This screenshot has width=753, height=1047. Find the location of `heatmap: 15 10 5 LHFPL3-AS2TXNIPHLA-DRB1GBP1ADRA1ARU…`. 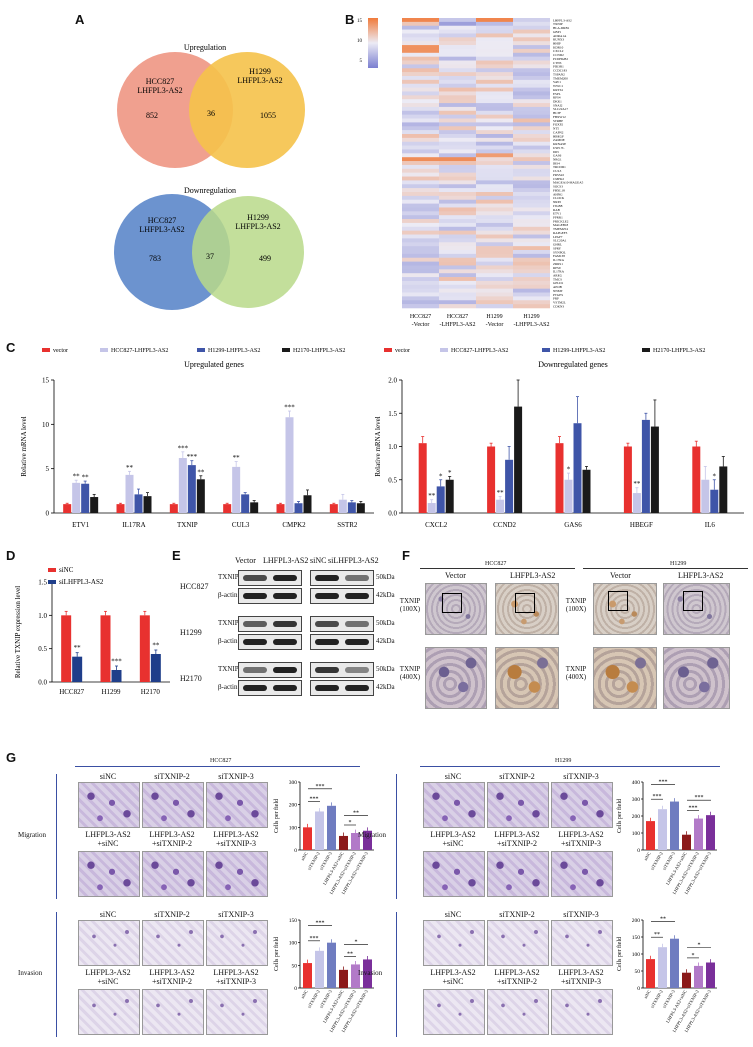

heatmap: 15 10 5 LHFPL3-AS2TXNIPHLA-DRB1GBP1ADRA1ARU… is located at coordinates (470, 173).